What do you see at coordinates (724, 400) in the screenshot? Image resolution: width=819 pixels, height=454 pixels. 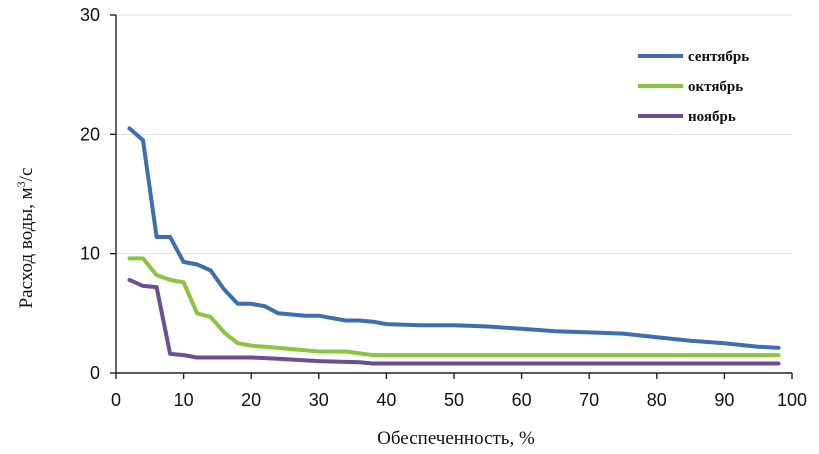 I see `x-tick-label-90: 90` at bounding box center [724, 400].